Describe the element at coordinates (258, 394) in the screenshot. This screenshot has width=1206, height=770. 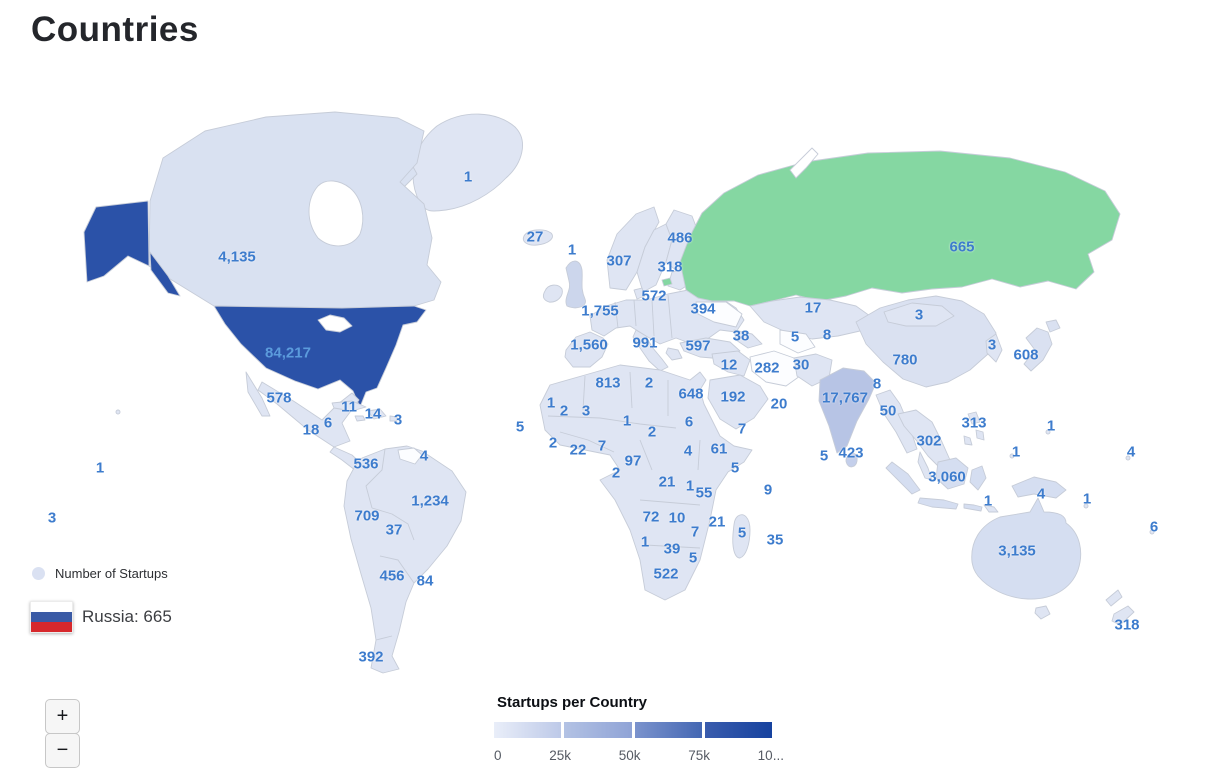
I see `baja-california` at that location.